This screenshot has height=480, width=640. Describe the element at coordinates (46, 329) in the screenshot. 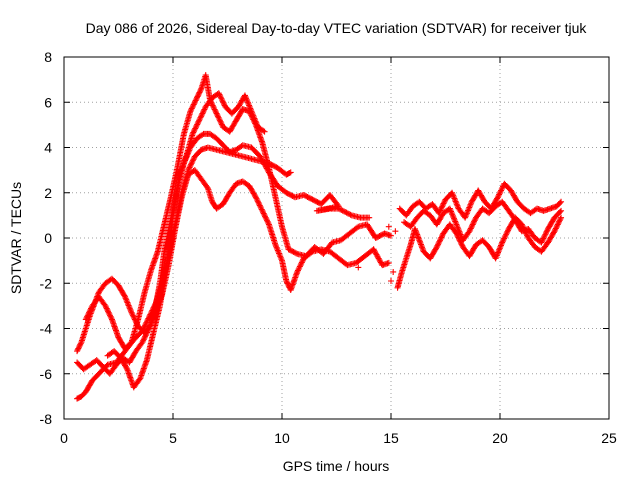

I see `y-tick-label: -4` at that location.